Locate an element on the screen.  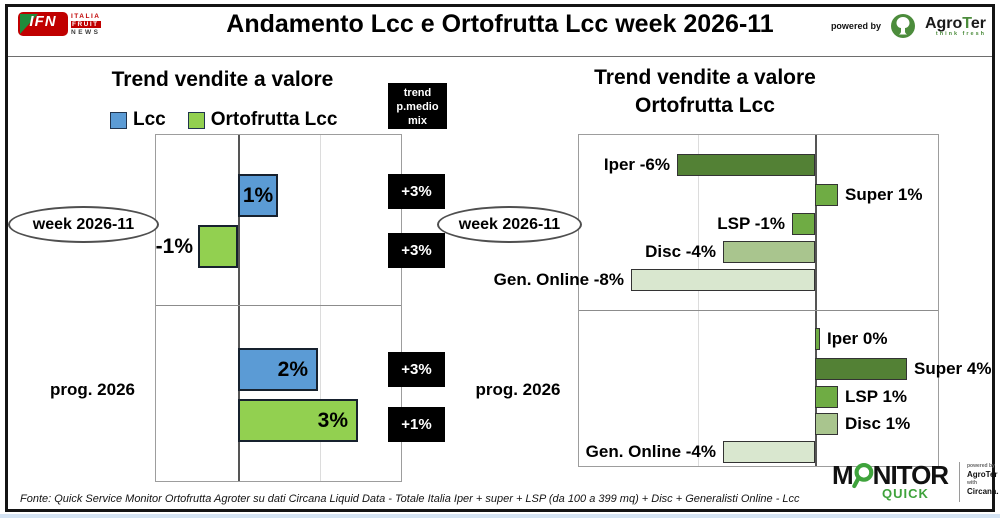
right-bar-super-1- is located at coordinates (826, 195).